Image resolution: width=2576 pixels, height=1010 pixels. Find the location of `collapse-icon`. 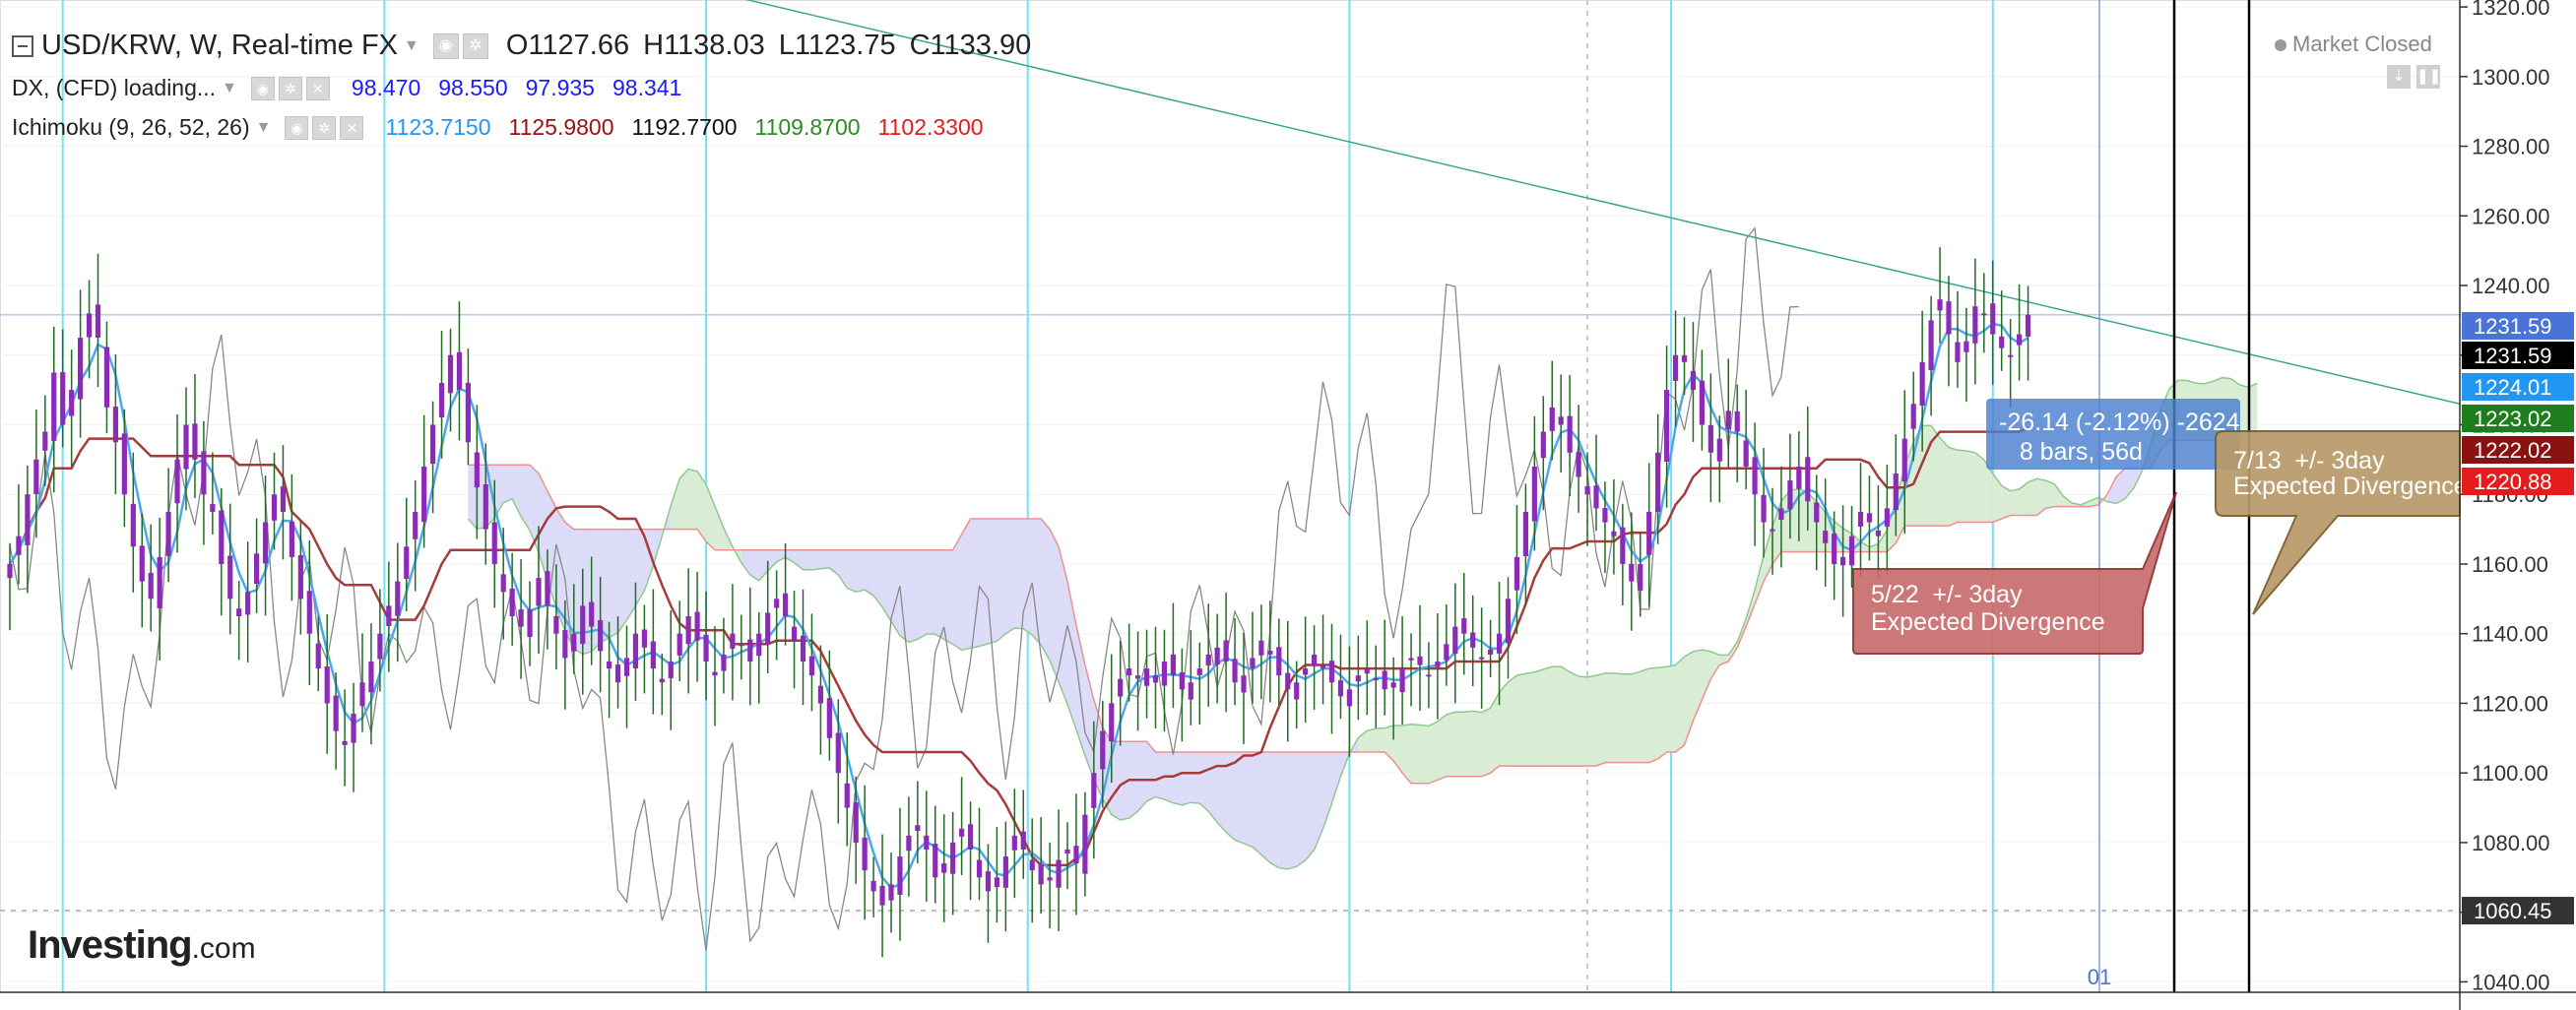

collapse-icon is located at coordinates (22, 46).